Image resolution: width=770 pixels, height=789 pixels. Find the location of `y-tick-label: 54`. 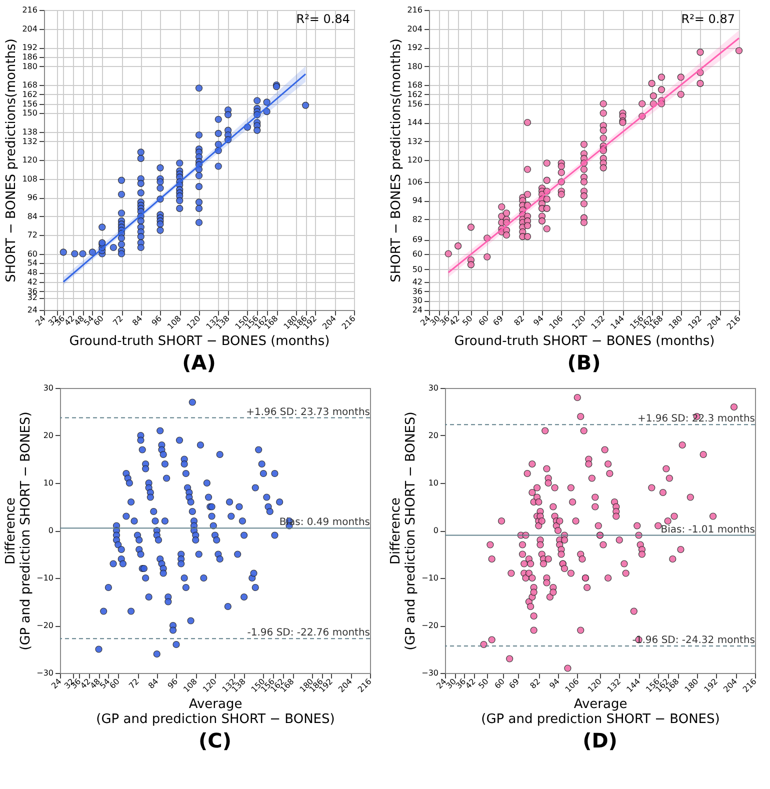

y-tick-label: 54 is located at coordinates (32, 263).